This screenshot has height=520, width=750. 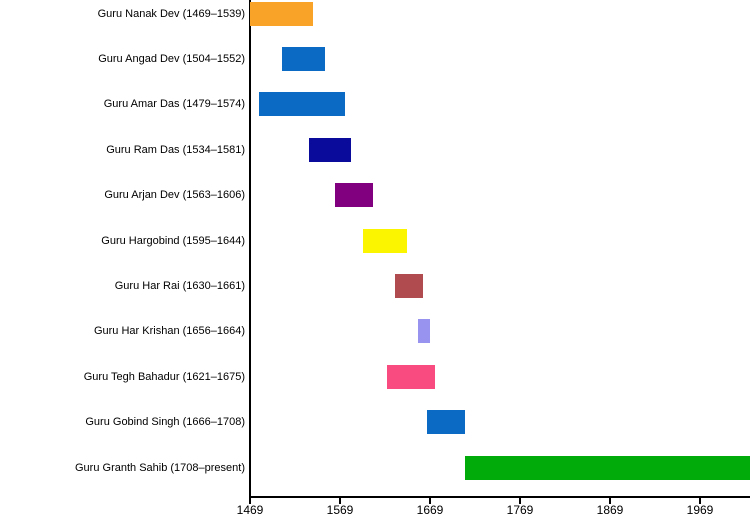 What do you see at coordinates (173, 240) in the screenshot?
I see `category-label: Guru Hargobind (1595–1644)` at bounding box center [173, 240].